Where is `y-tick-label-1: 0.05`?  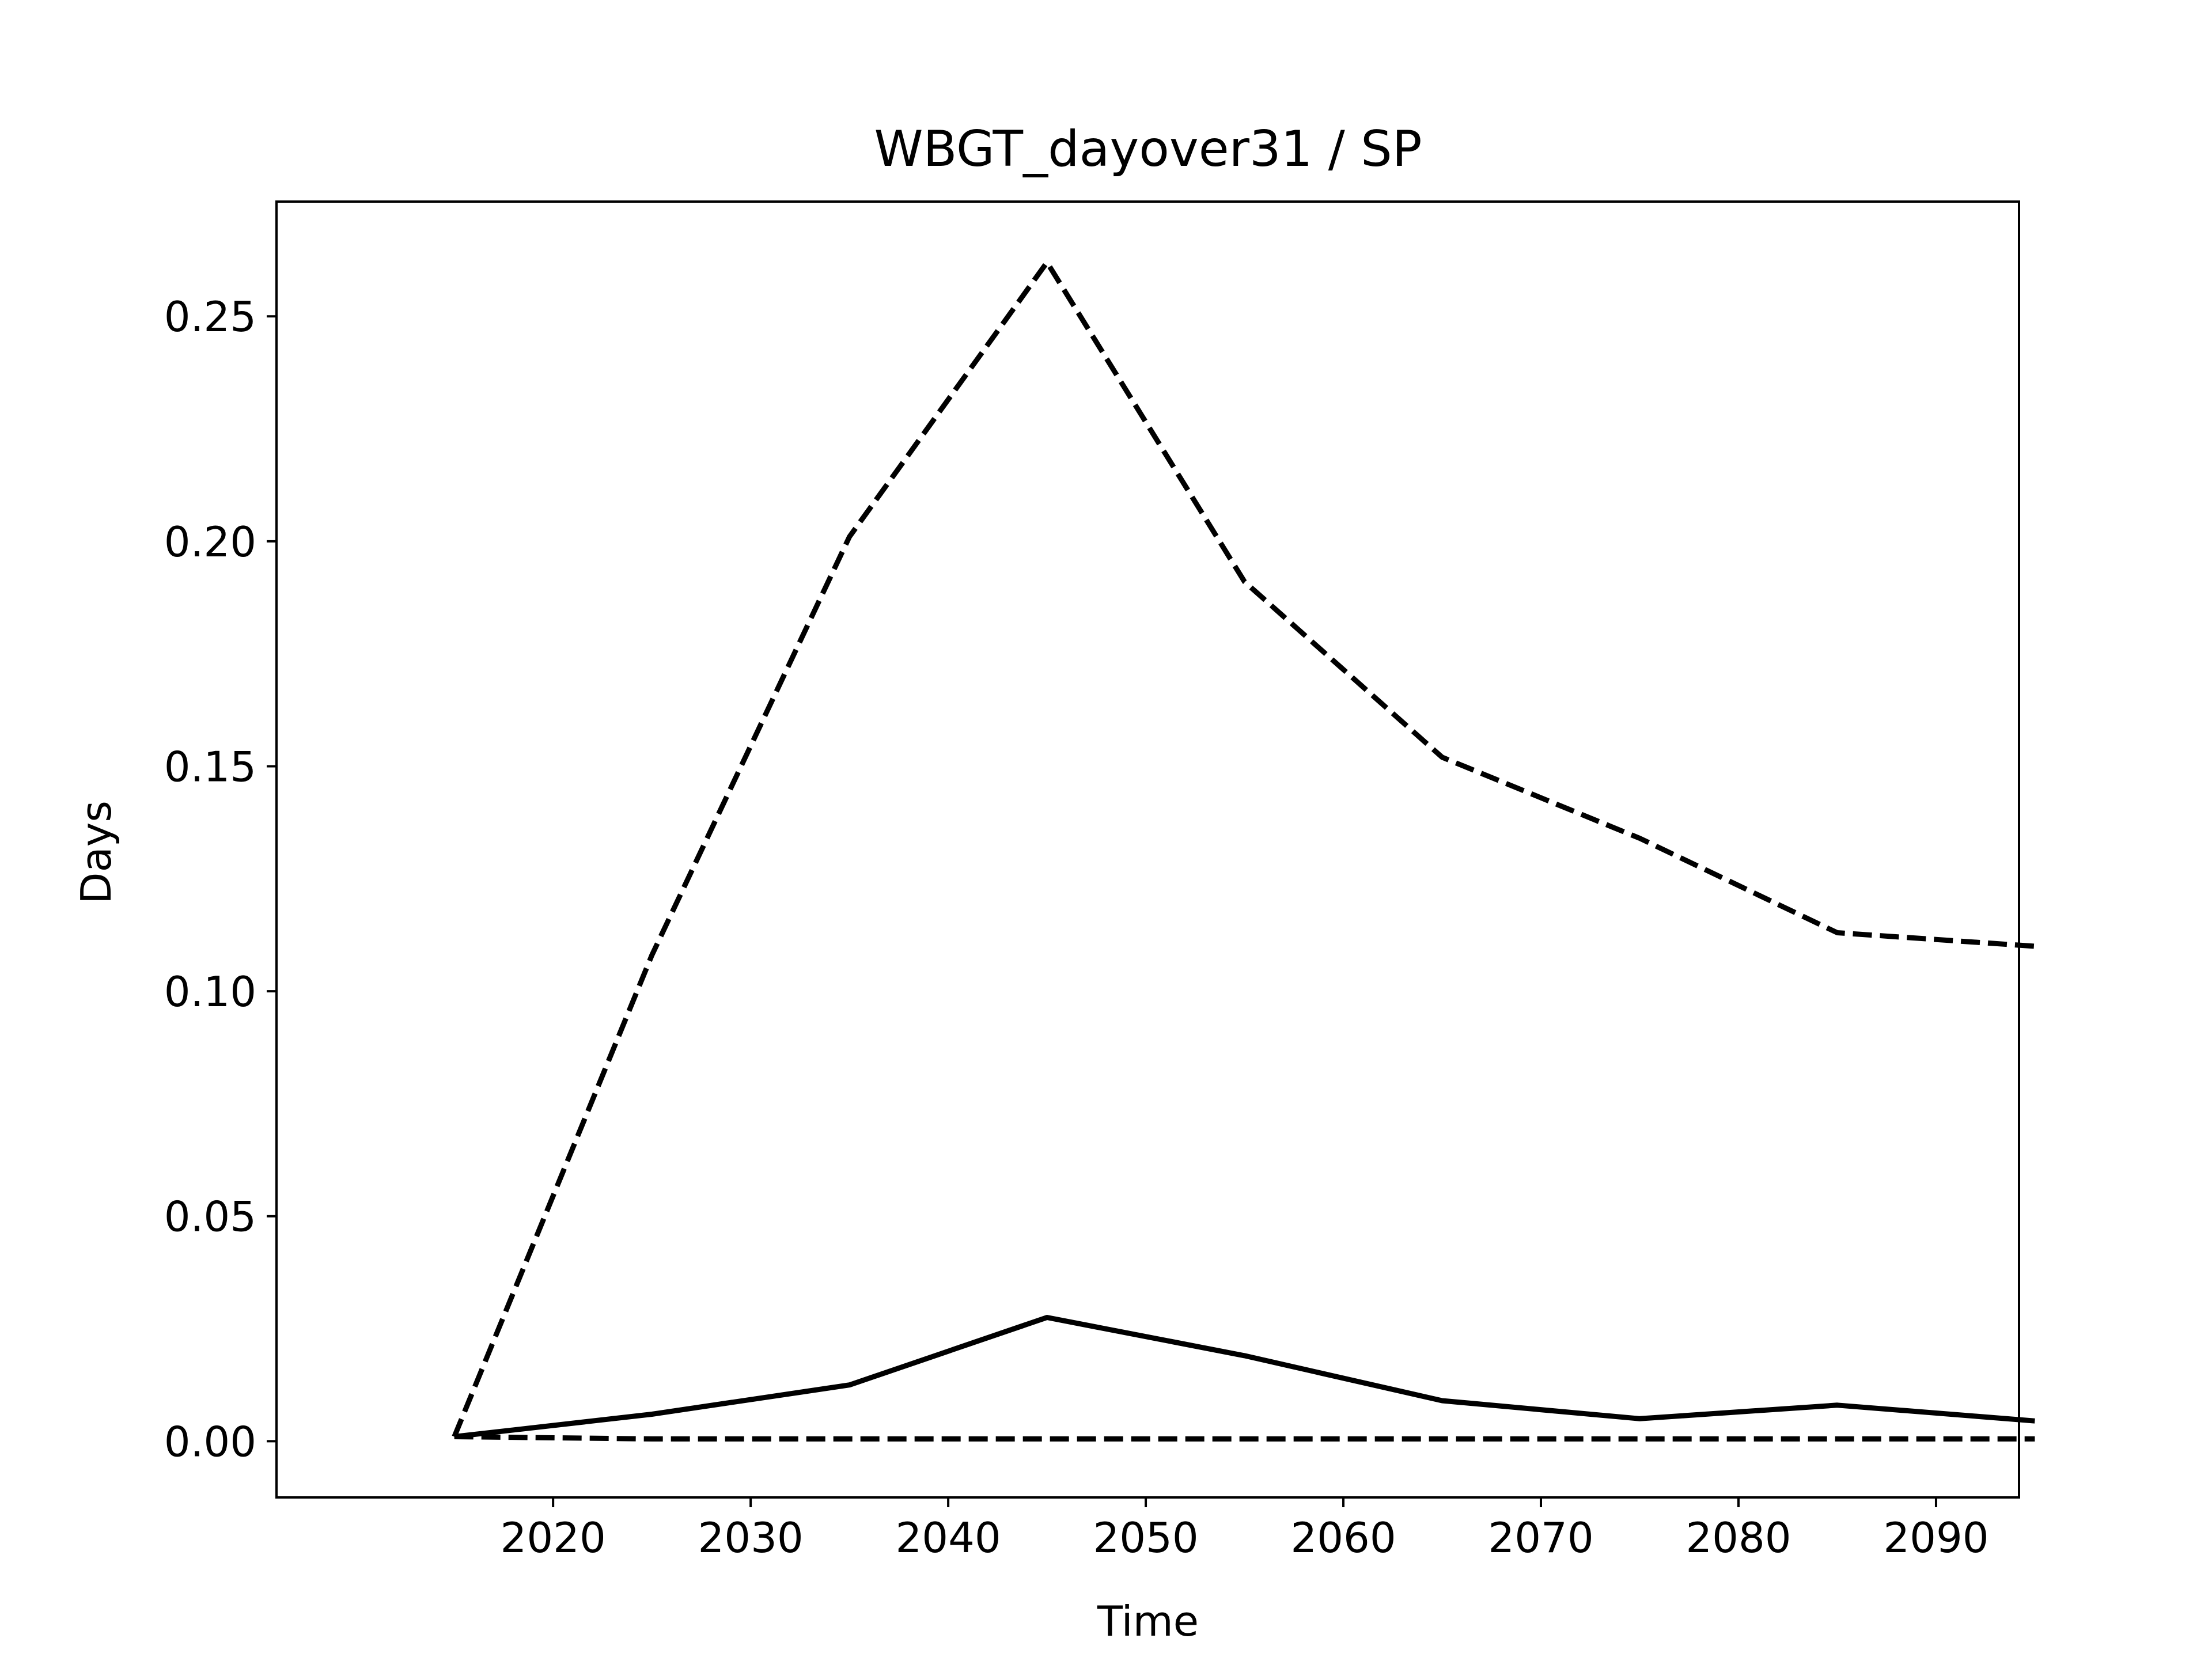 y-tick-label-1: 0.05 is located at coordinates (210, 1217).